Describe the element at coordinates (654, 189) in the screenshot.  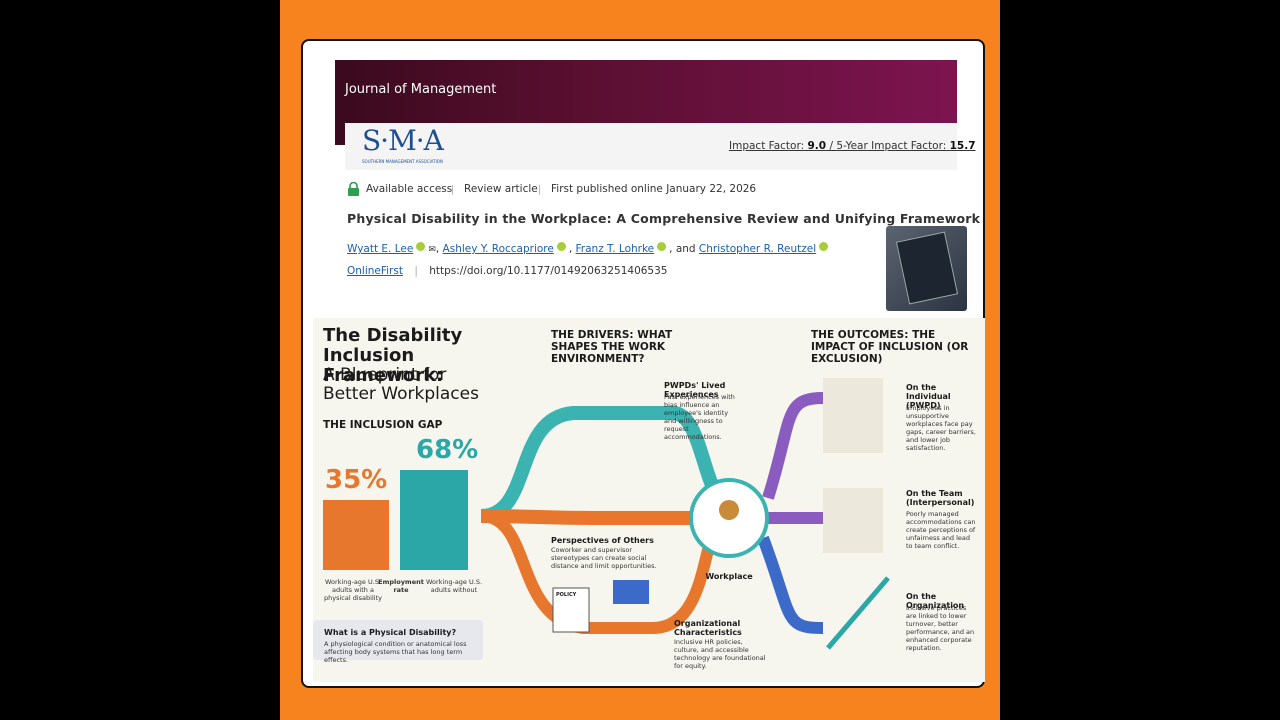
I see `publish-date: First published online January 22, 2026` at that location.